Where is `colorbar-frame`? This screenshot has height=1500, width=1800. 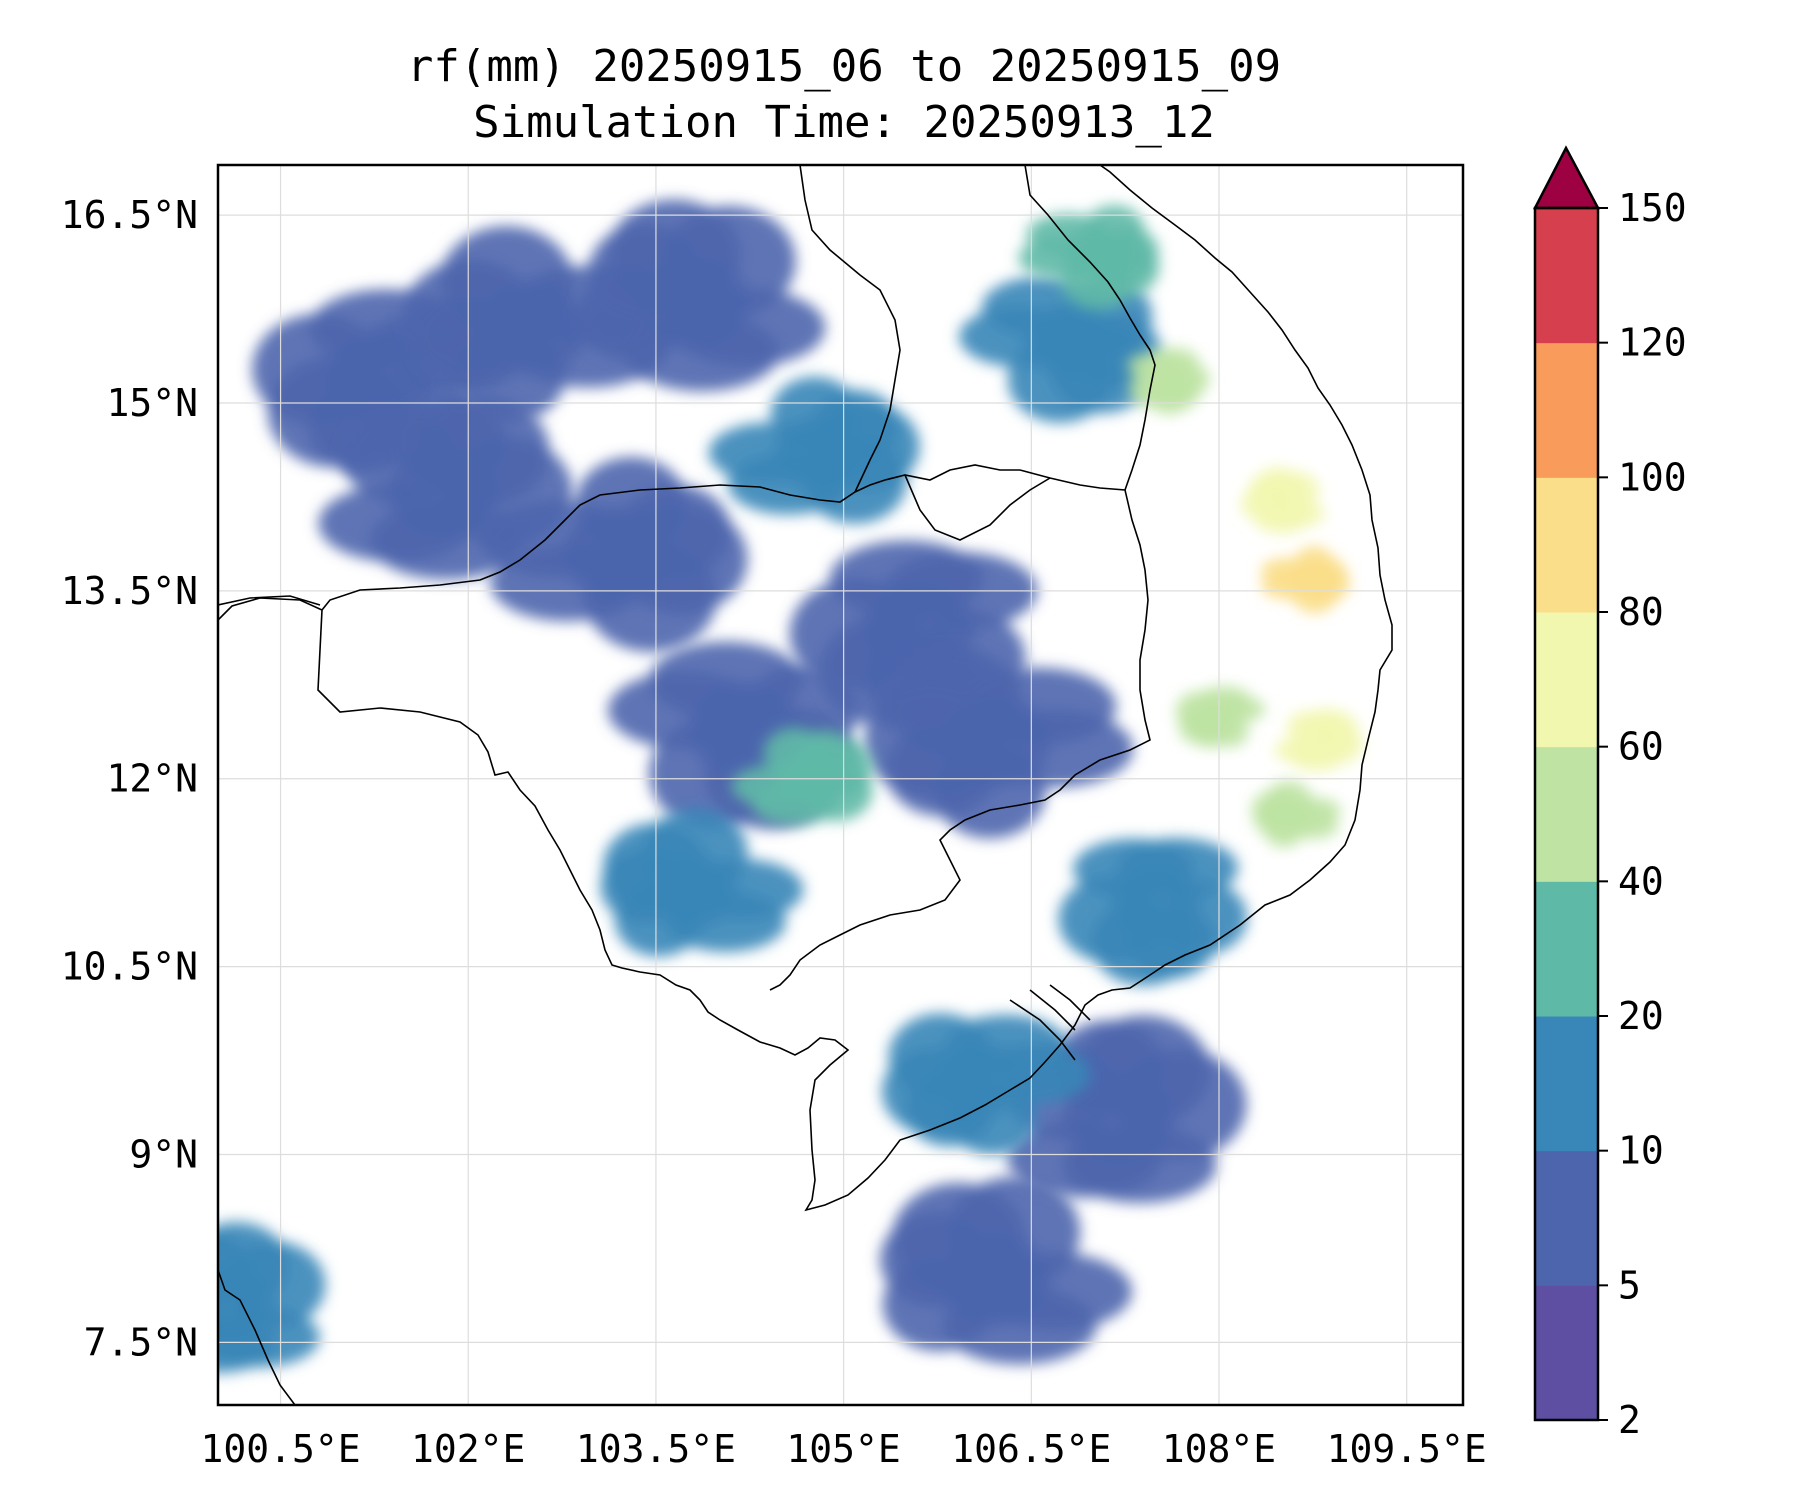
colorbar-frame is located at coordinates (1566, 814).